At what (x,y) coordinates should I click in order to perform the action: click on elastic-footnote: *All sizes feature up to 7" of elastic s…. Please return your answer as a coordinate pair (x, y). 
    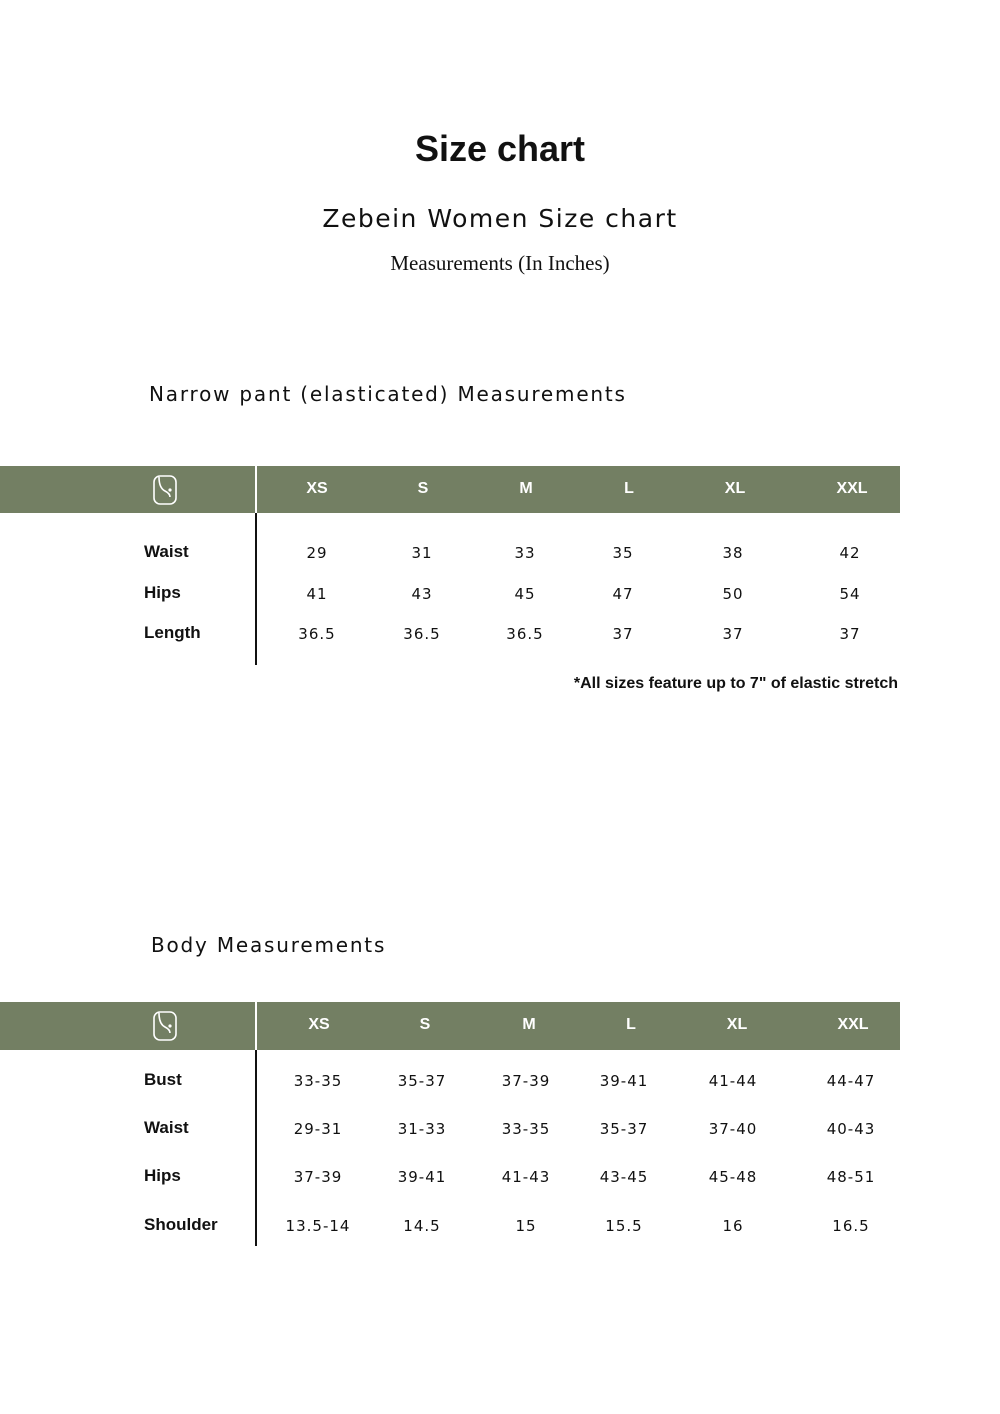
    Looking at the image, I should click on (735, 683).